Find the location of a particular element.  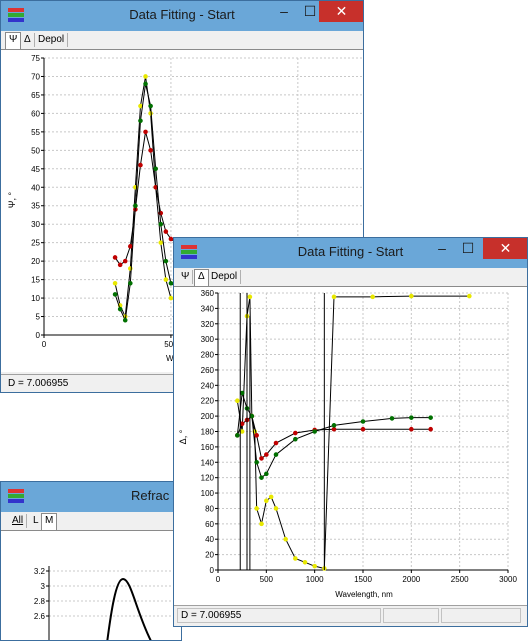

tab-bar: All L M is located at coordinates (91, 521).